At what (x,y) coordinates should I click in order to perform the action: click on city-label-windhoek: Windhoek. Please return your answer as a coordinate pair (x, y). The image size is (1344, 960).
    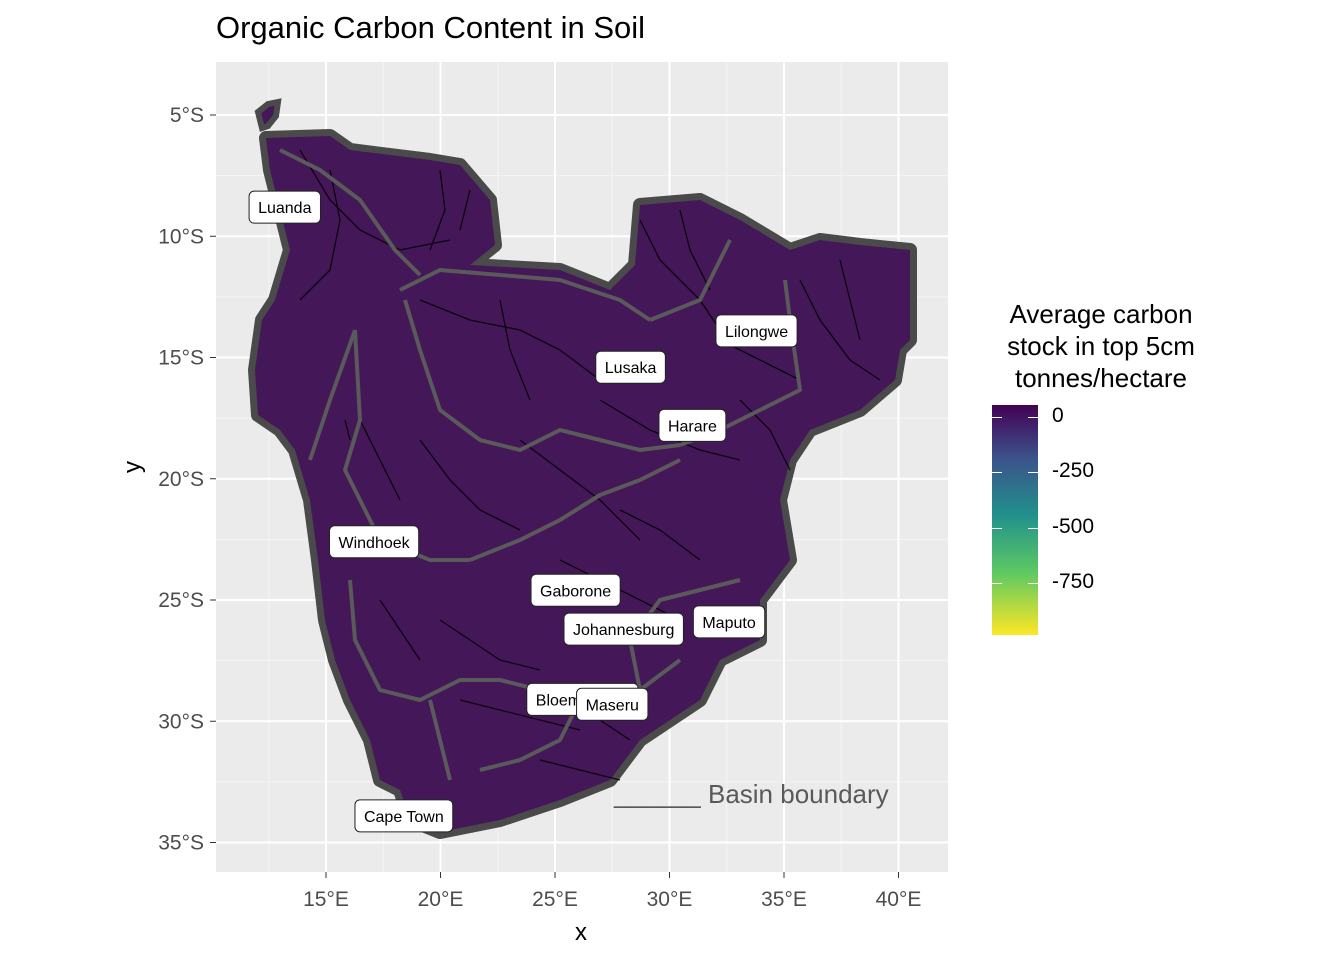
    Looking at the image, I should click on (374, 542).